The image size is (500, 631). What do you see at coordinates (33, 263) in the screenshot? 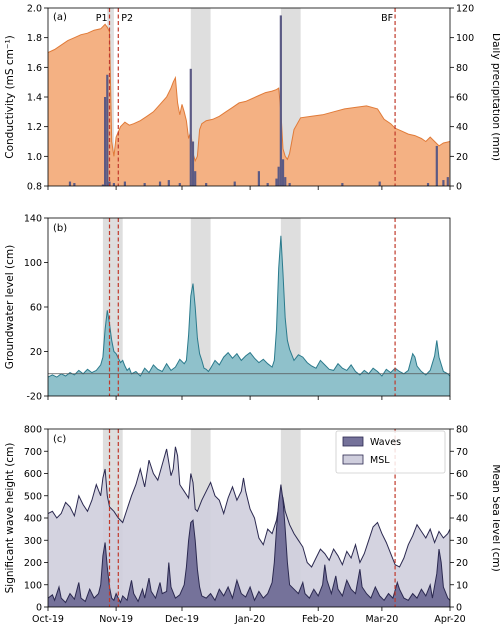
I see `y-tick-label-b-left-3: 100` at bounding box center [33, 263].